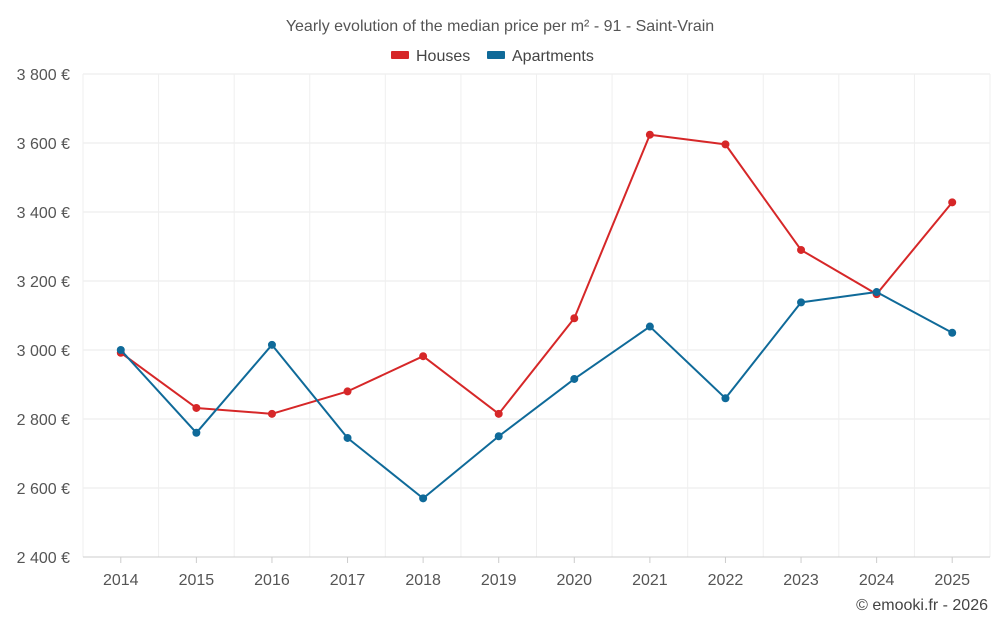  I want to click on x-tick-label: 2024, so click(877, 580).